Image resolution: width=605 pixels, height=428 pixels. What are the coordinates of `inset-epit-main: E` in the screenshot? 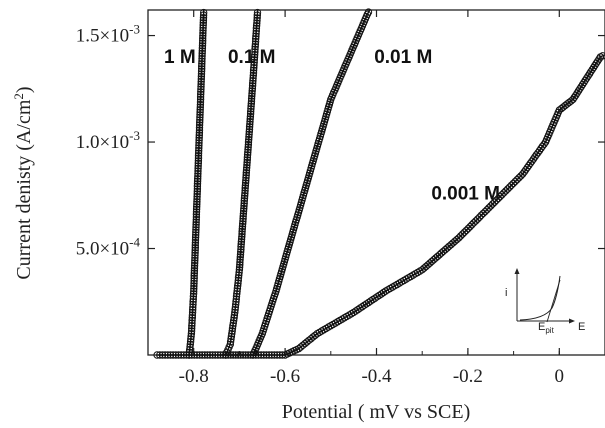 It's located at (541, 327).